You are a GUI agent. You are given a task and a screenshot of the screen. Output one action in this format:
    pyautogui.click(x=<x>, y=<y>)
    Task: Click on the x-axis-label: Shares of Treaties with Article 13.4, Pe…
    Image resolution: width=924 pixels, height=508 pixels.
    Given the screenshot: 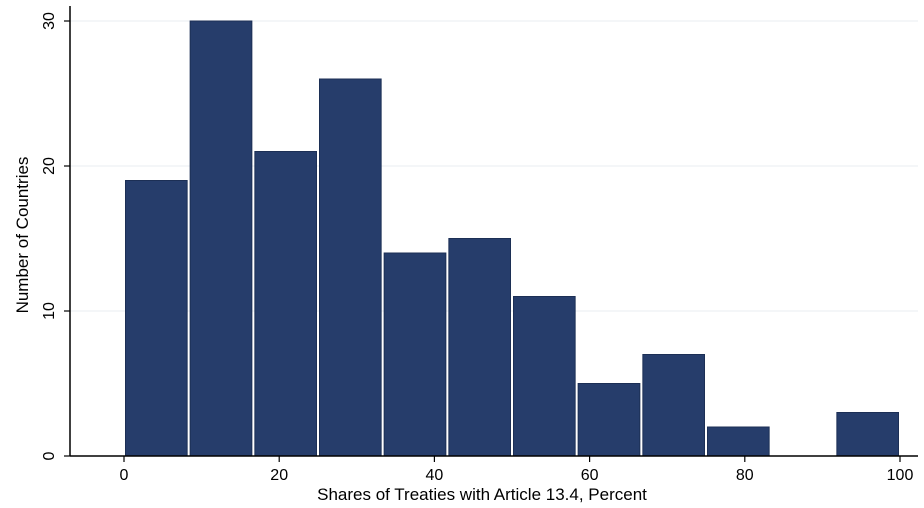 What is the action you would take?
    pyautogui.click(x=482, y=494)
    